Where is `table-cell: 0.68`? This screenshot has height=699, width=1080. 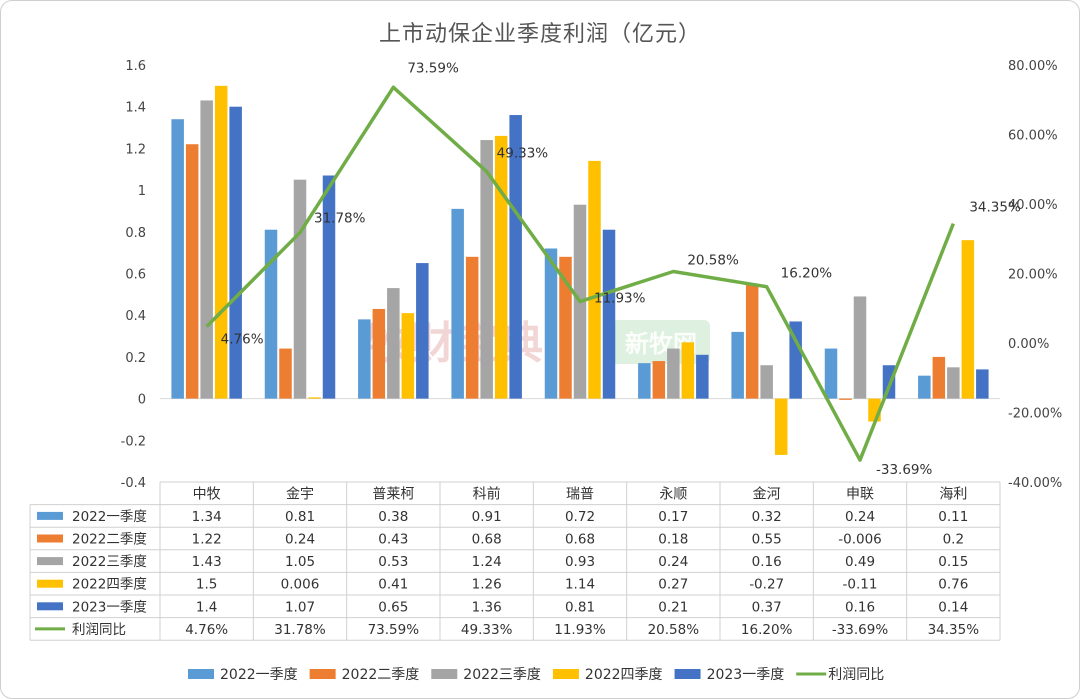
table-cell: 0.68 is located at coordinates (487, 539).